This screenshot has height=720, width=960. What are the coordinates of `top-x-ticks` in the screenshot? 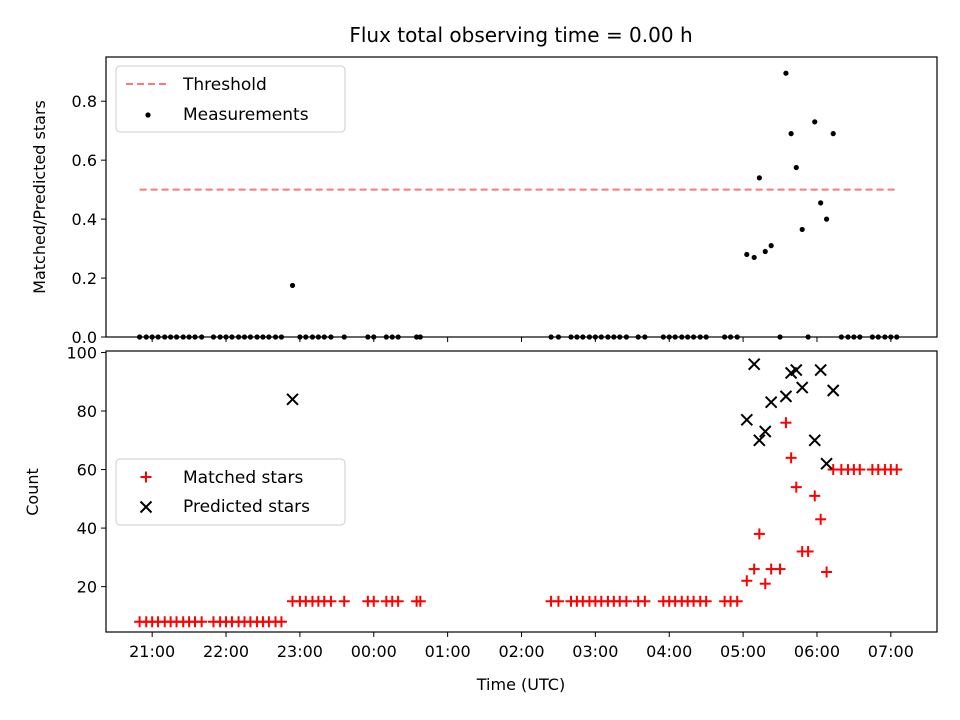 It's located at (521, 339).